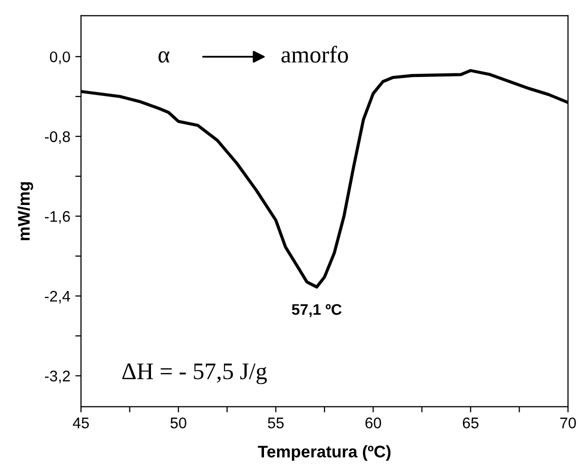 This screenshot has width=578, height=473. What do you see at coordinates (470, 423) in the screenshot?
I see `x-tick-label: 65` at bounding box center [470, 423].